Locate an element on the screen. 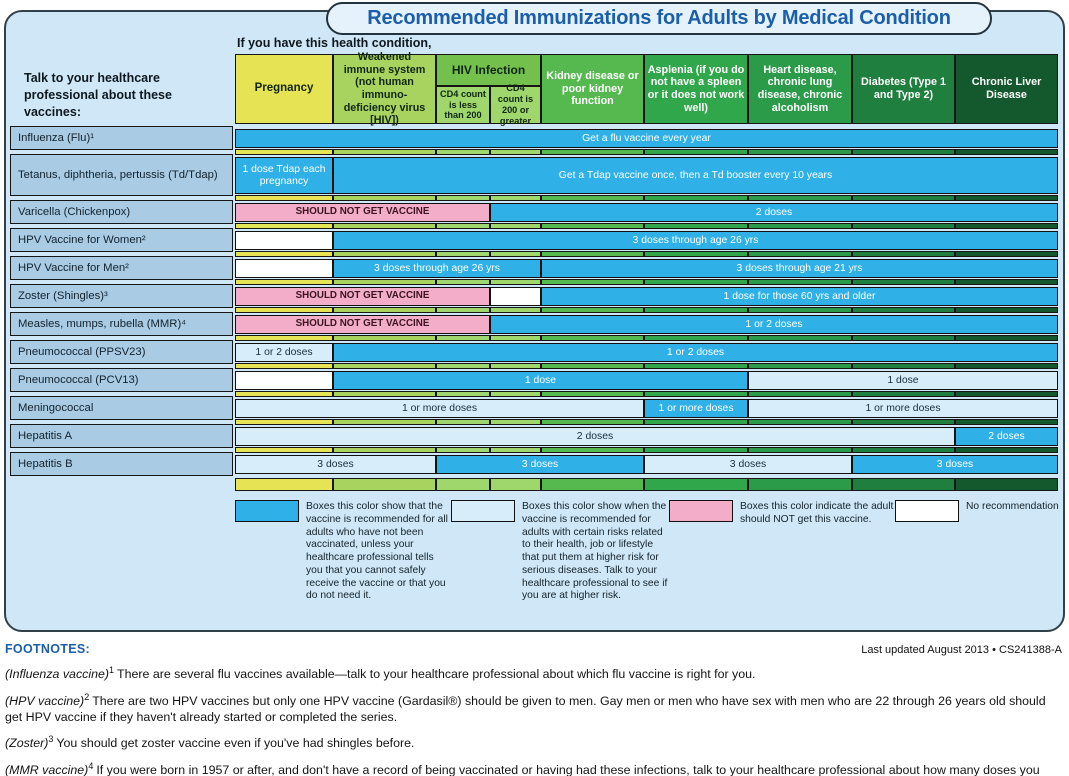  vaccine-row-label: Hepatitis A is located at coordinates (121, 436).